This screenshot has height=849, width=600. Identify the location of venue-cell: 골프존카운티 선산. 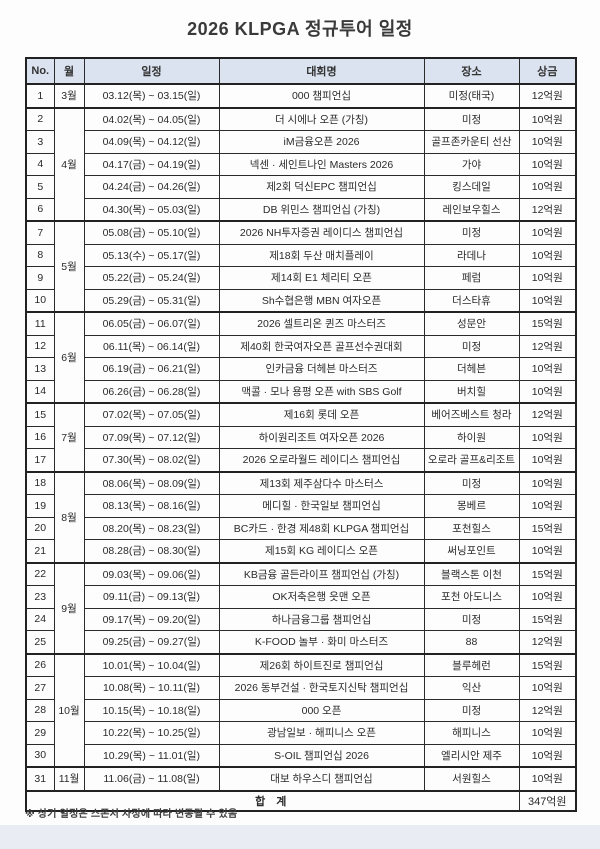
(471, 142).